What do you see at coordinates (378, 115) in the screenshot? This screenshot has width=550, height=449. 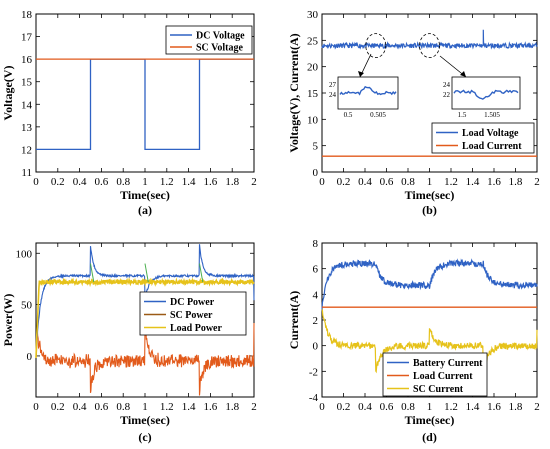 I see `inset-x-tick: 0.505` at bounding box center [378, 115].